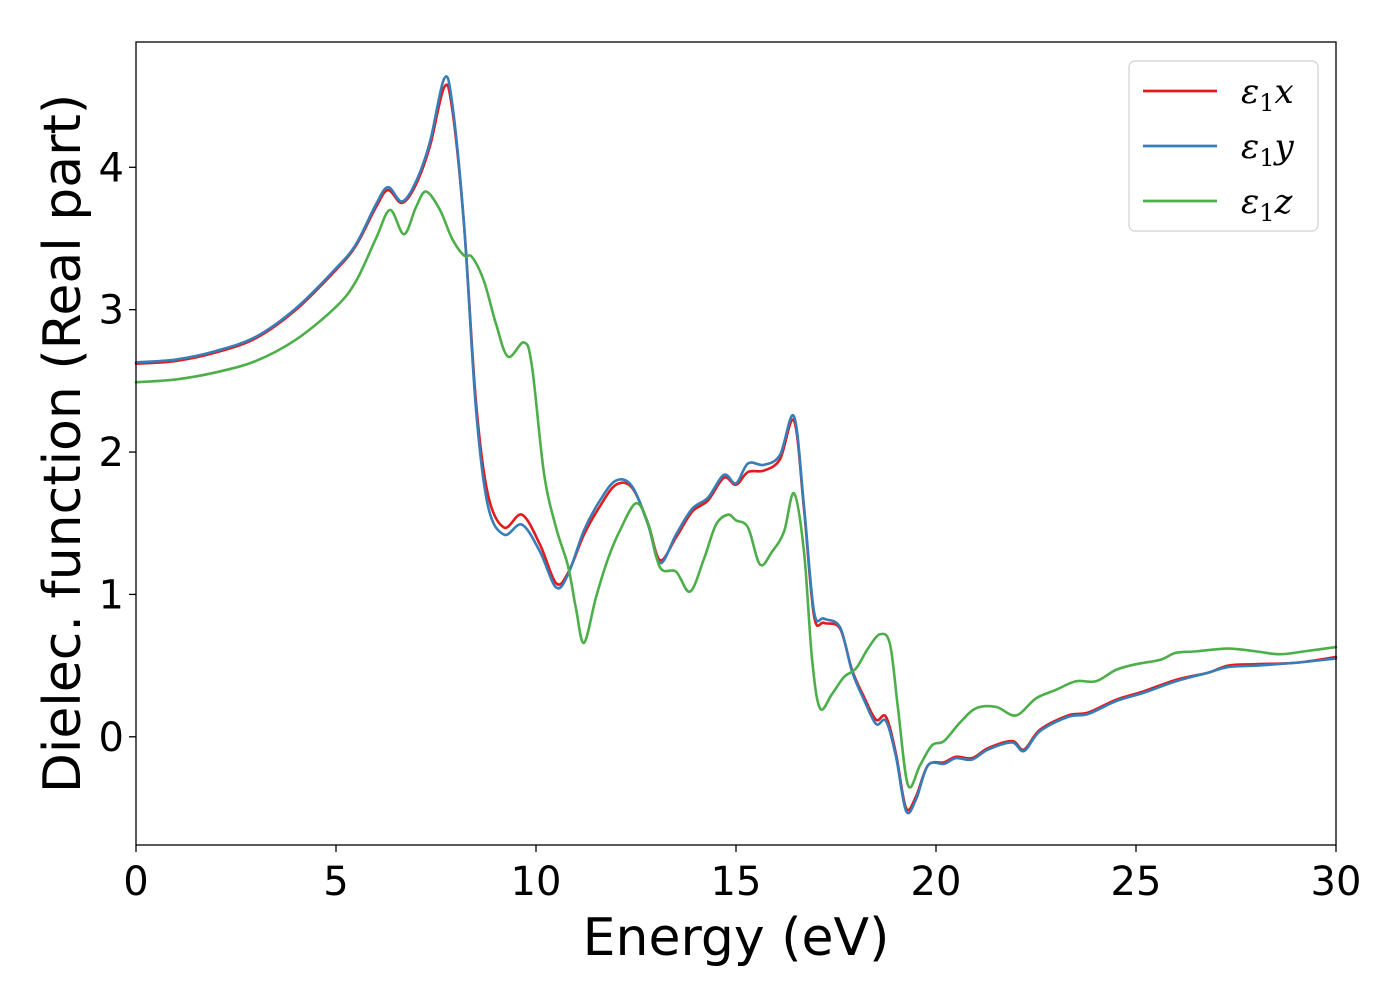  I want to click on x-axis-ticks: 0 5 10 15 20 25 30, so click(742, 875).